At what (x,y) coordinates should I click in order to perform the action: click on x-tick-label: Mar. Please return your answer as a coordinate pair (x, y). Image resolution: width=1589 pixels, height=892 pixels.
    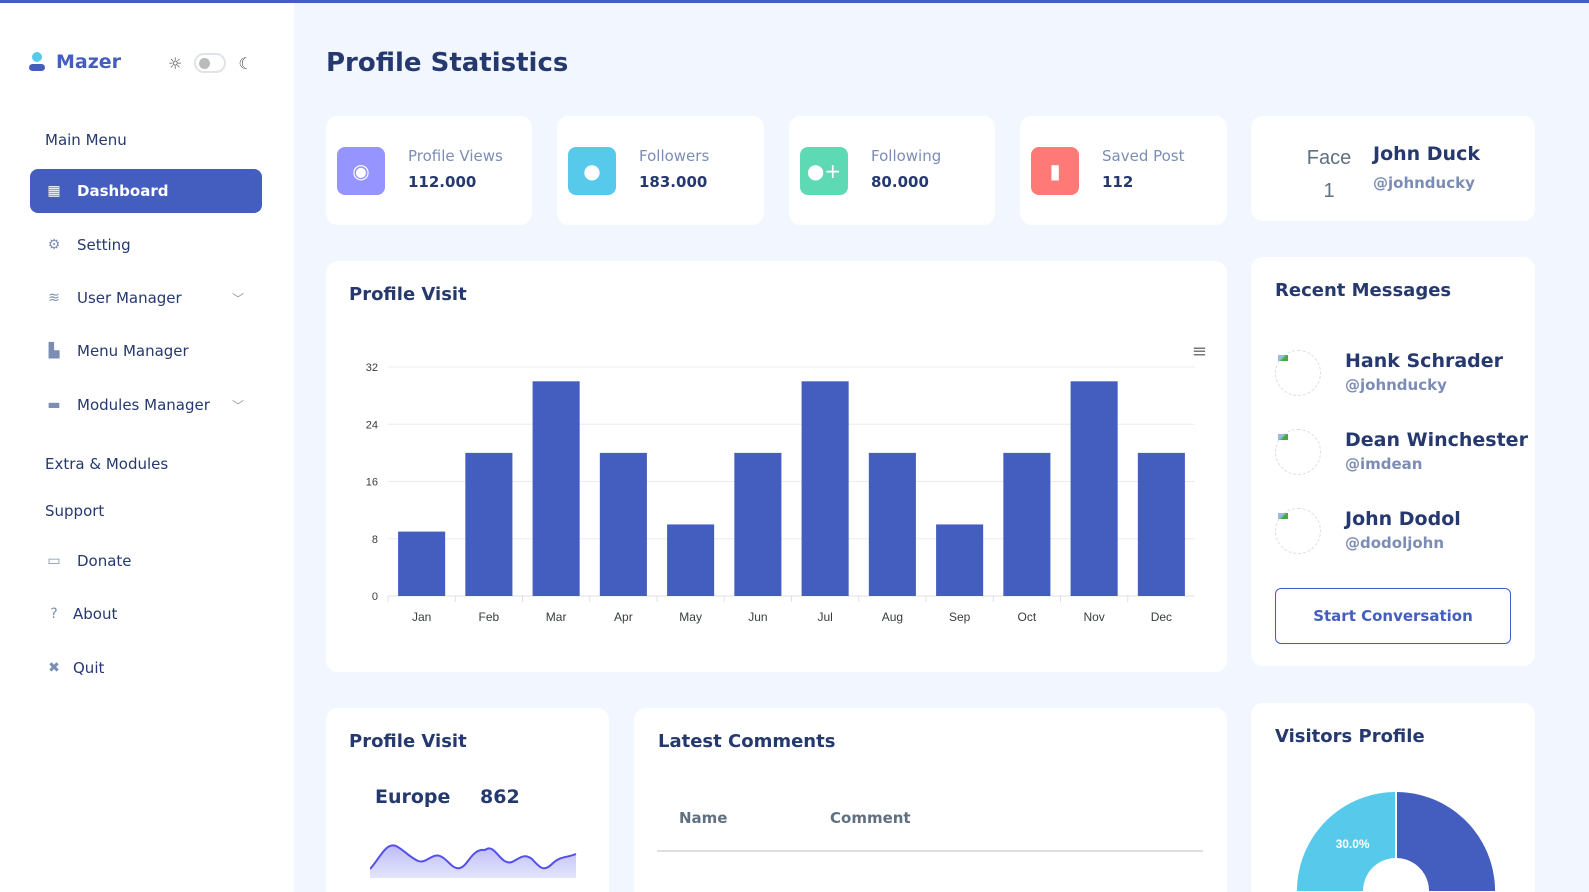
    Looking at the image, I should click on (556, 617).